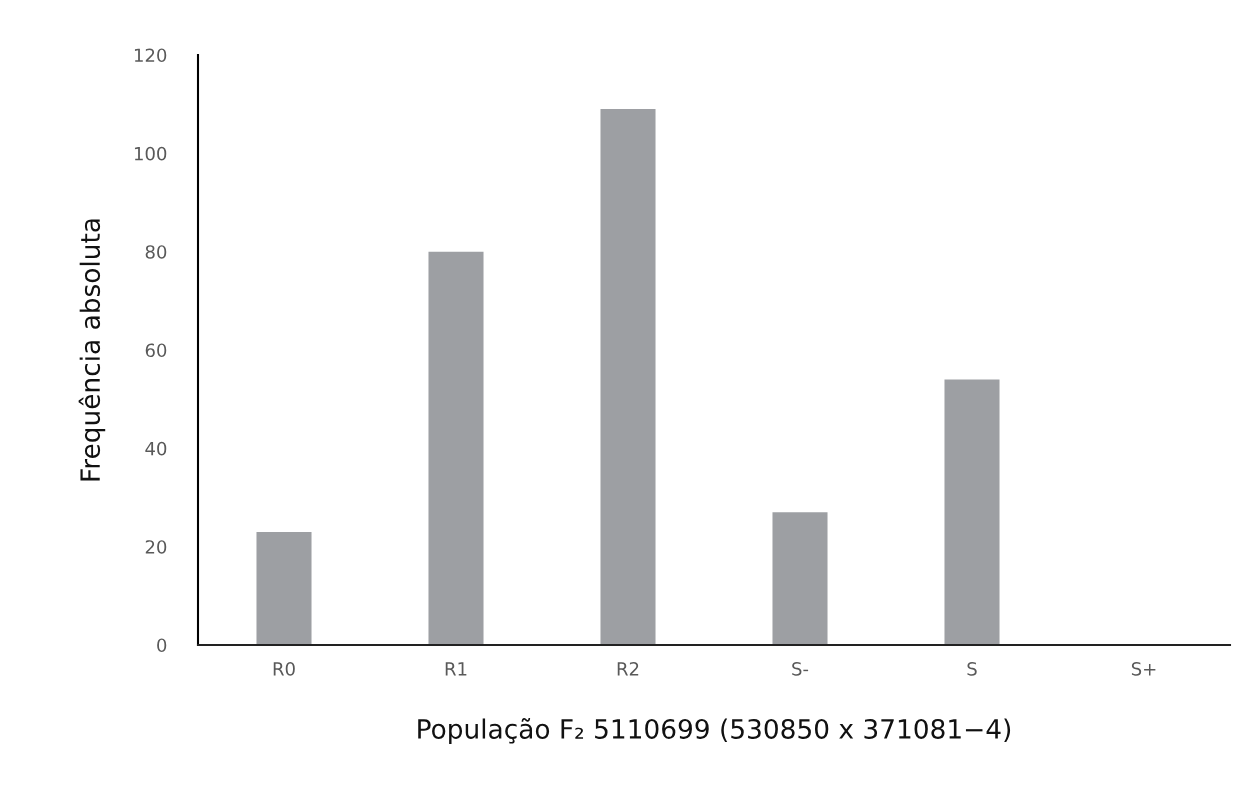 Image resolution: width=1254 pixels, height=800 pixels. What do you see at coordinates (150, 55) in the screenshot?
I see `y-tick-label: 120` at bounding box center [150, 55].